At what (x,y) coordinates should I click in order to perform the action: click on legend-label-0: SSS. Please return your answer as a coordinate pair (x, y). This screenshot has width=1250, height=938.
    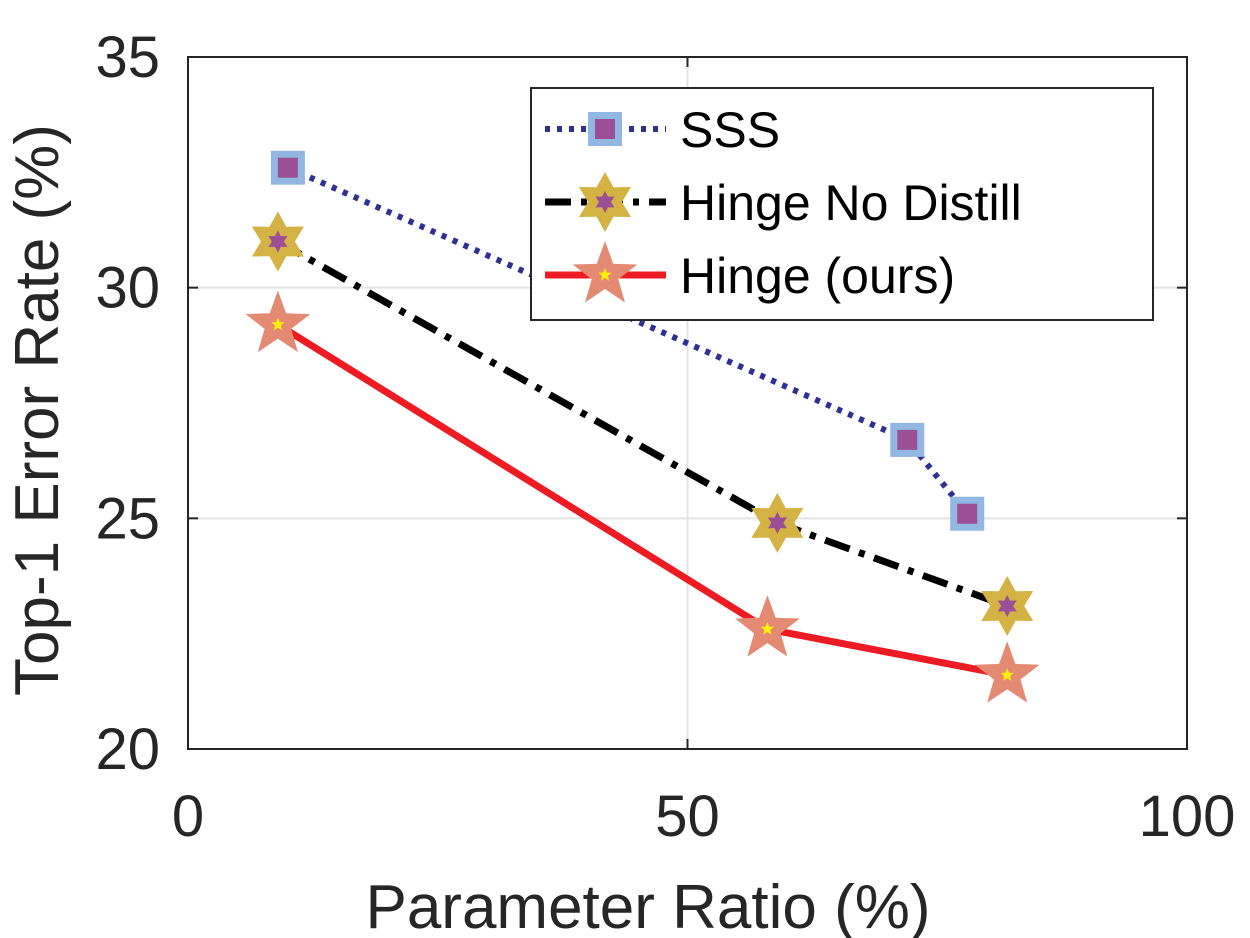
    Looking at the image, I should click on (730, 130).